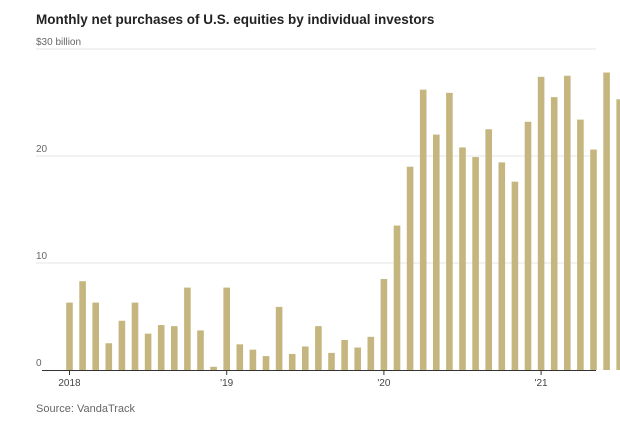 The image size is (620, 428). What do you see at coordinates (69, 383) in the screenshot?
I see `x-tick-label: 2018` at bounding box center [69, 383].